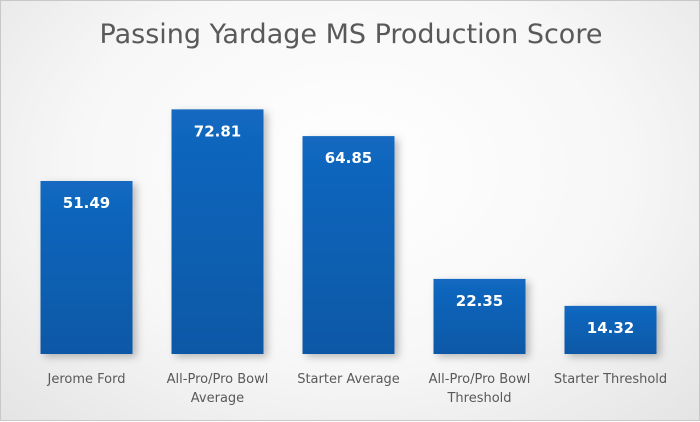 Image resolution: width=700 pixels, height=422 pixels. Describe the element at coordinates (610, 379) in the screenshot. I see `category-label: Starter Threshold` at that location.